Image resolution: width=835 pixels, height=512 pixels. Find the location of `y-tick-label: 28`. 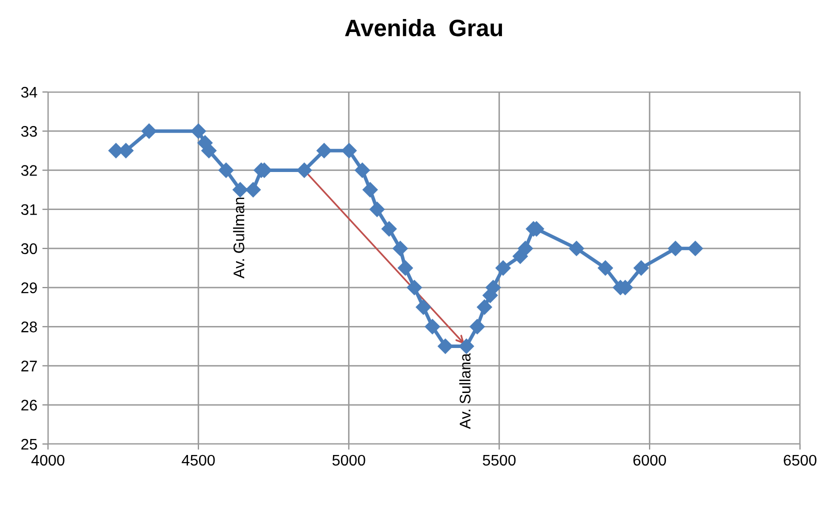

y-tick-label: 28 is located at coordinates (29, 327).